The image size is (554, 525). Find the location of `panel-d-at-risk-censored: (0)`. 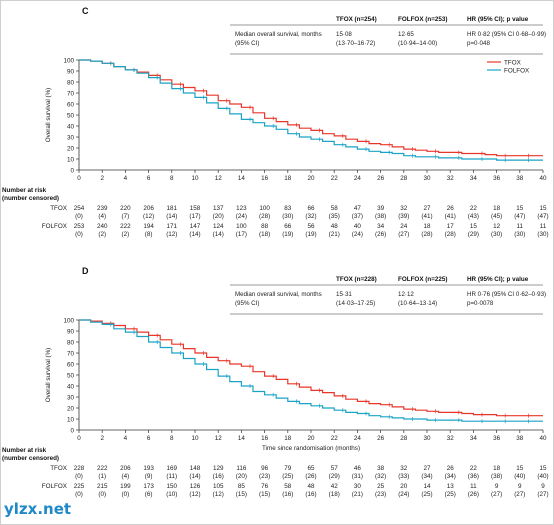

panel-d-at-risk-censored: (0) is located at coordinates (102, 494).